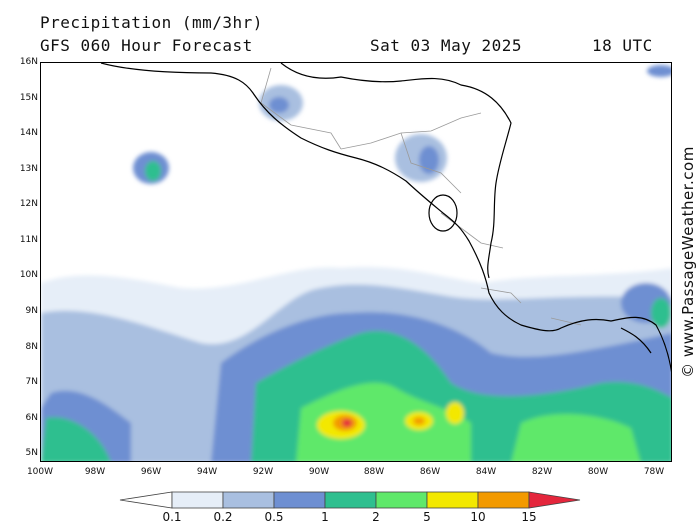  Describe the element at coordinates (28, 133) in the screenshot. I see `lat-label-14n: 14N` at that location.